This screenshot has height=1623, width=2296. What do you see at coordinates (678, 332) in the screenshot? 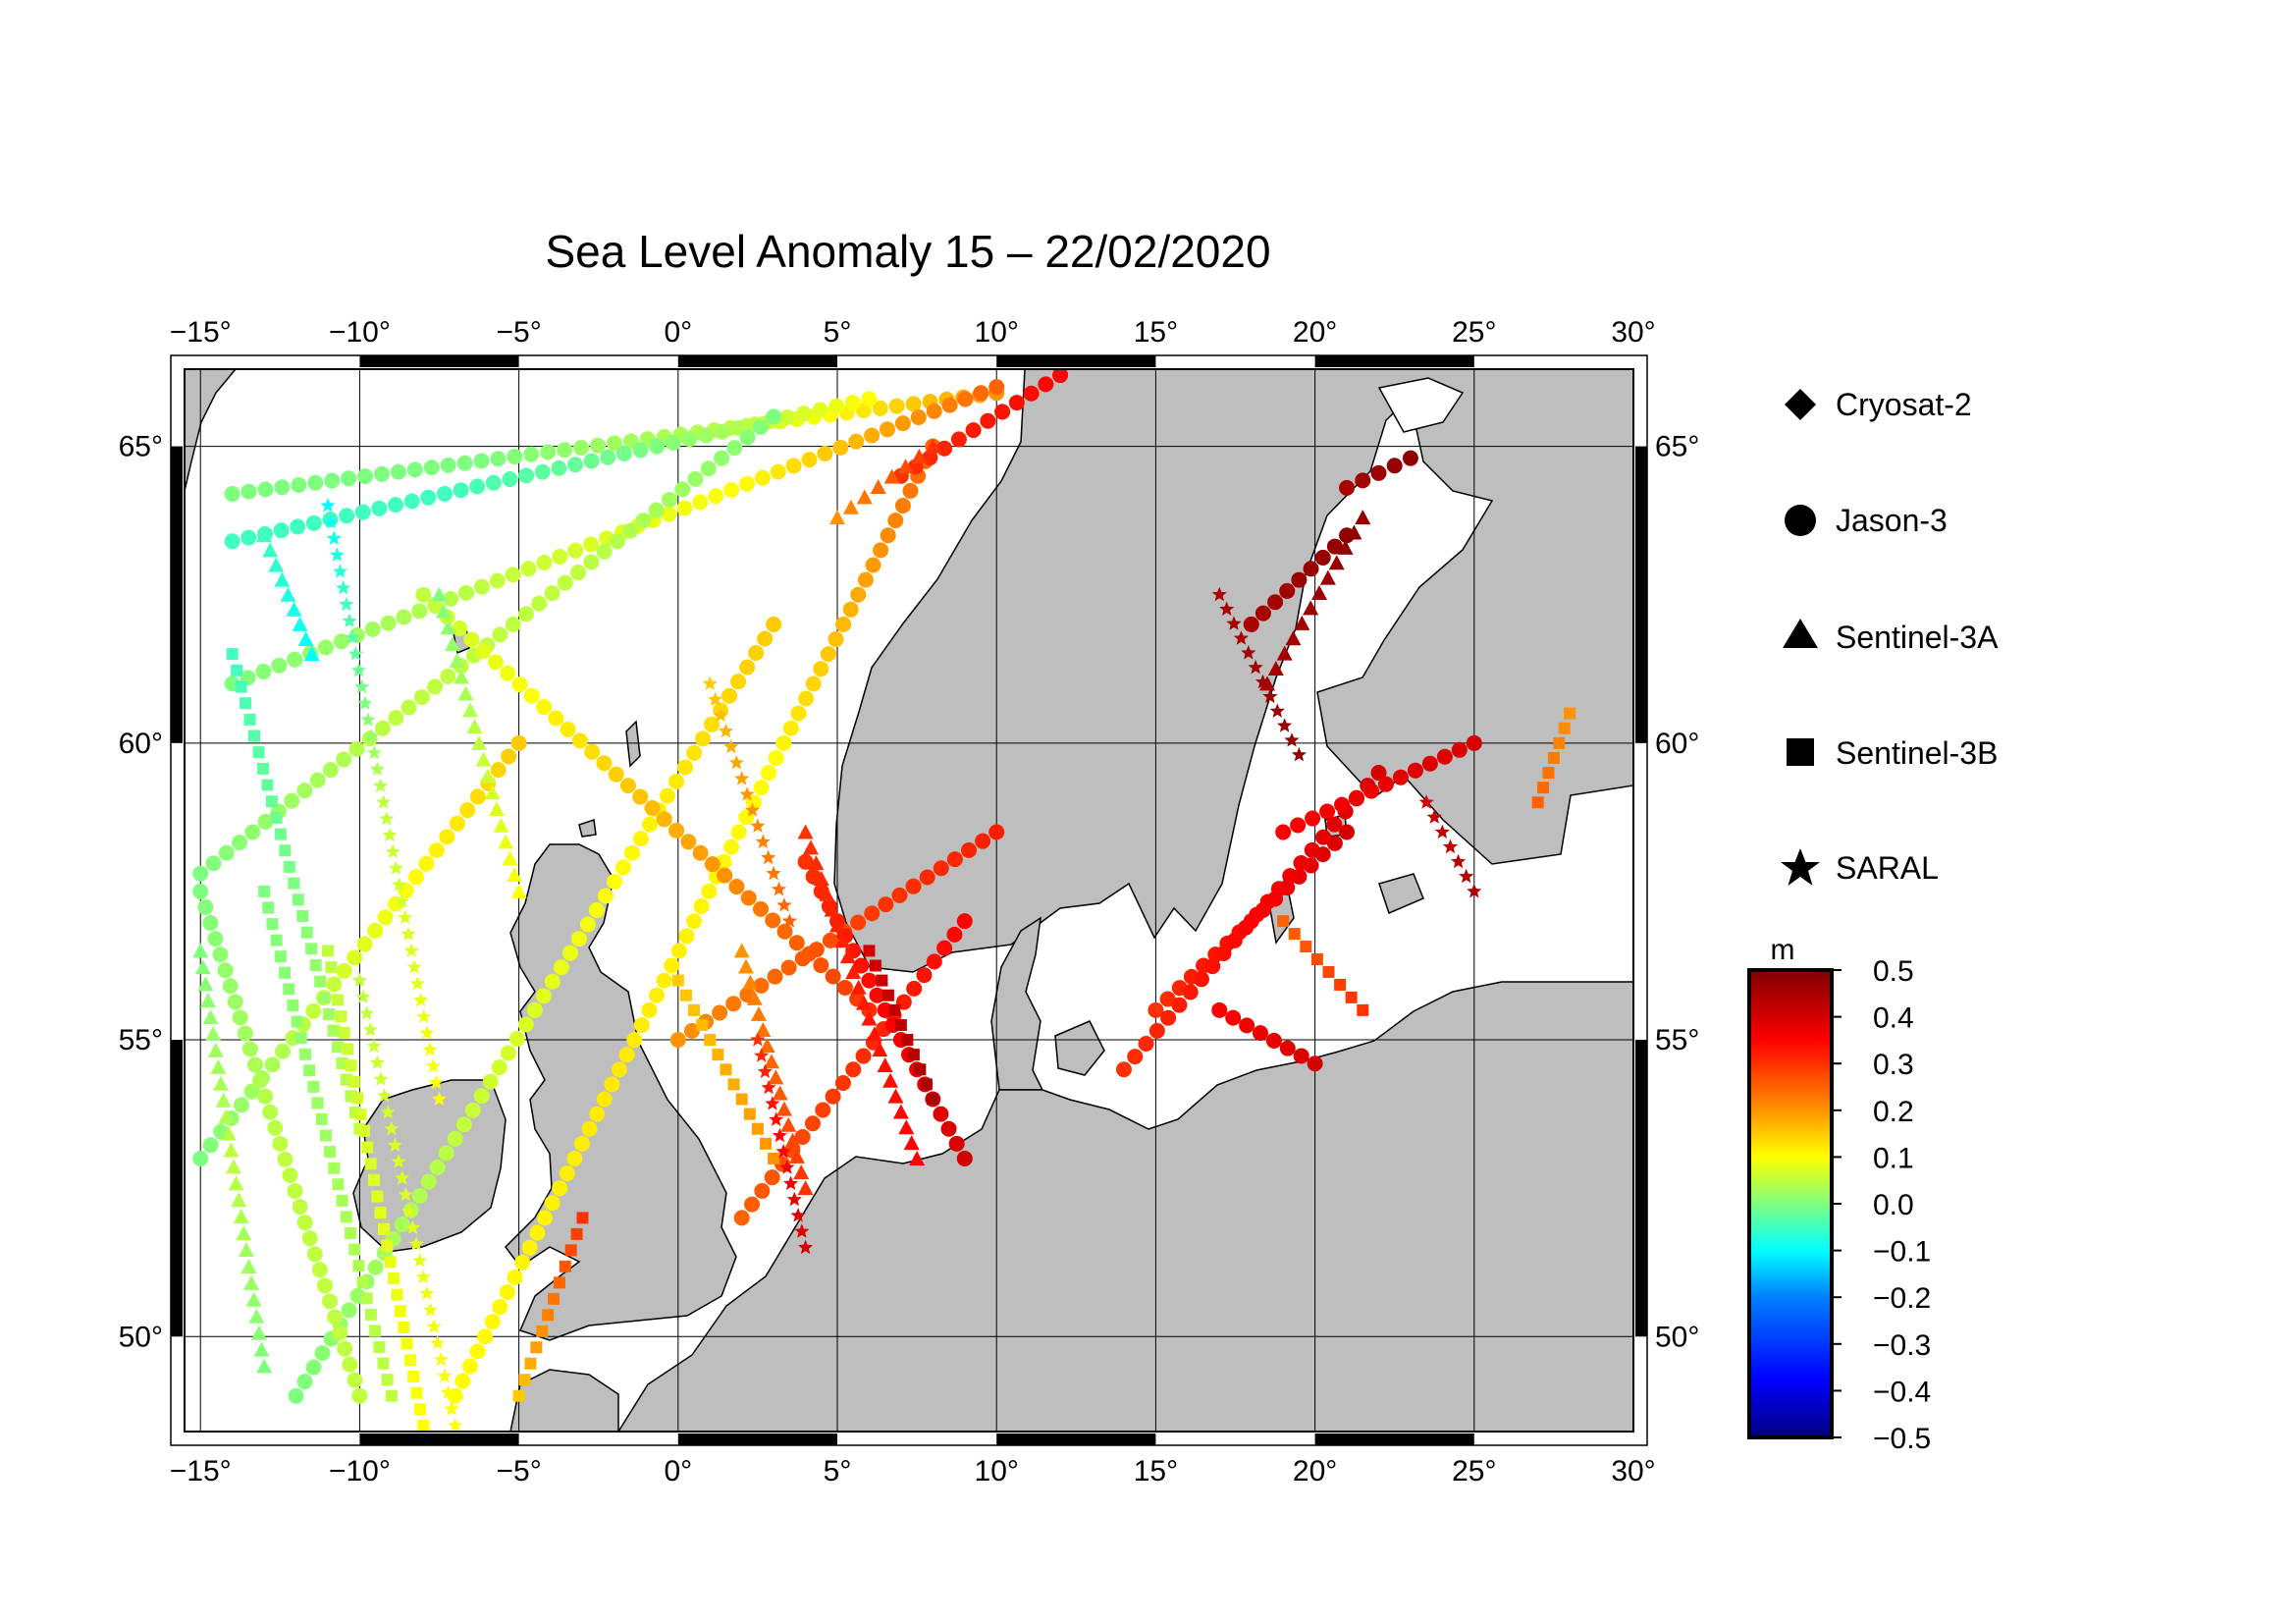
I see `lon-tick-label-top: 0°` at bounding box center [678, 332].